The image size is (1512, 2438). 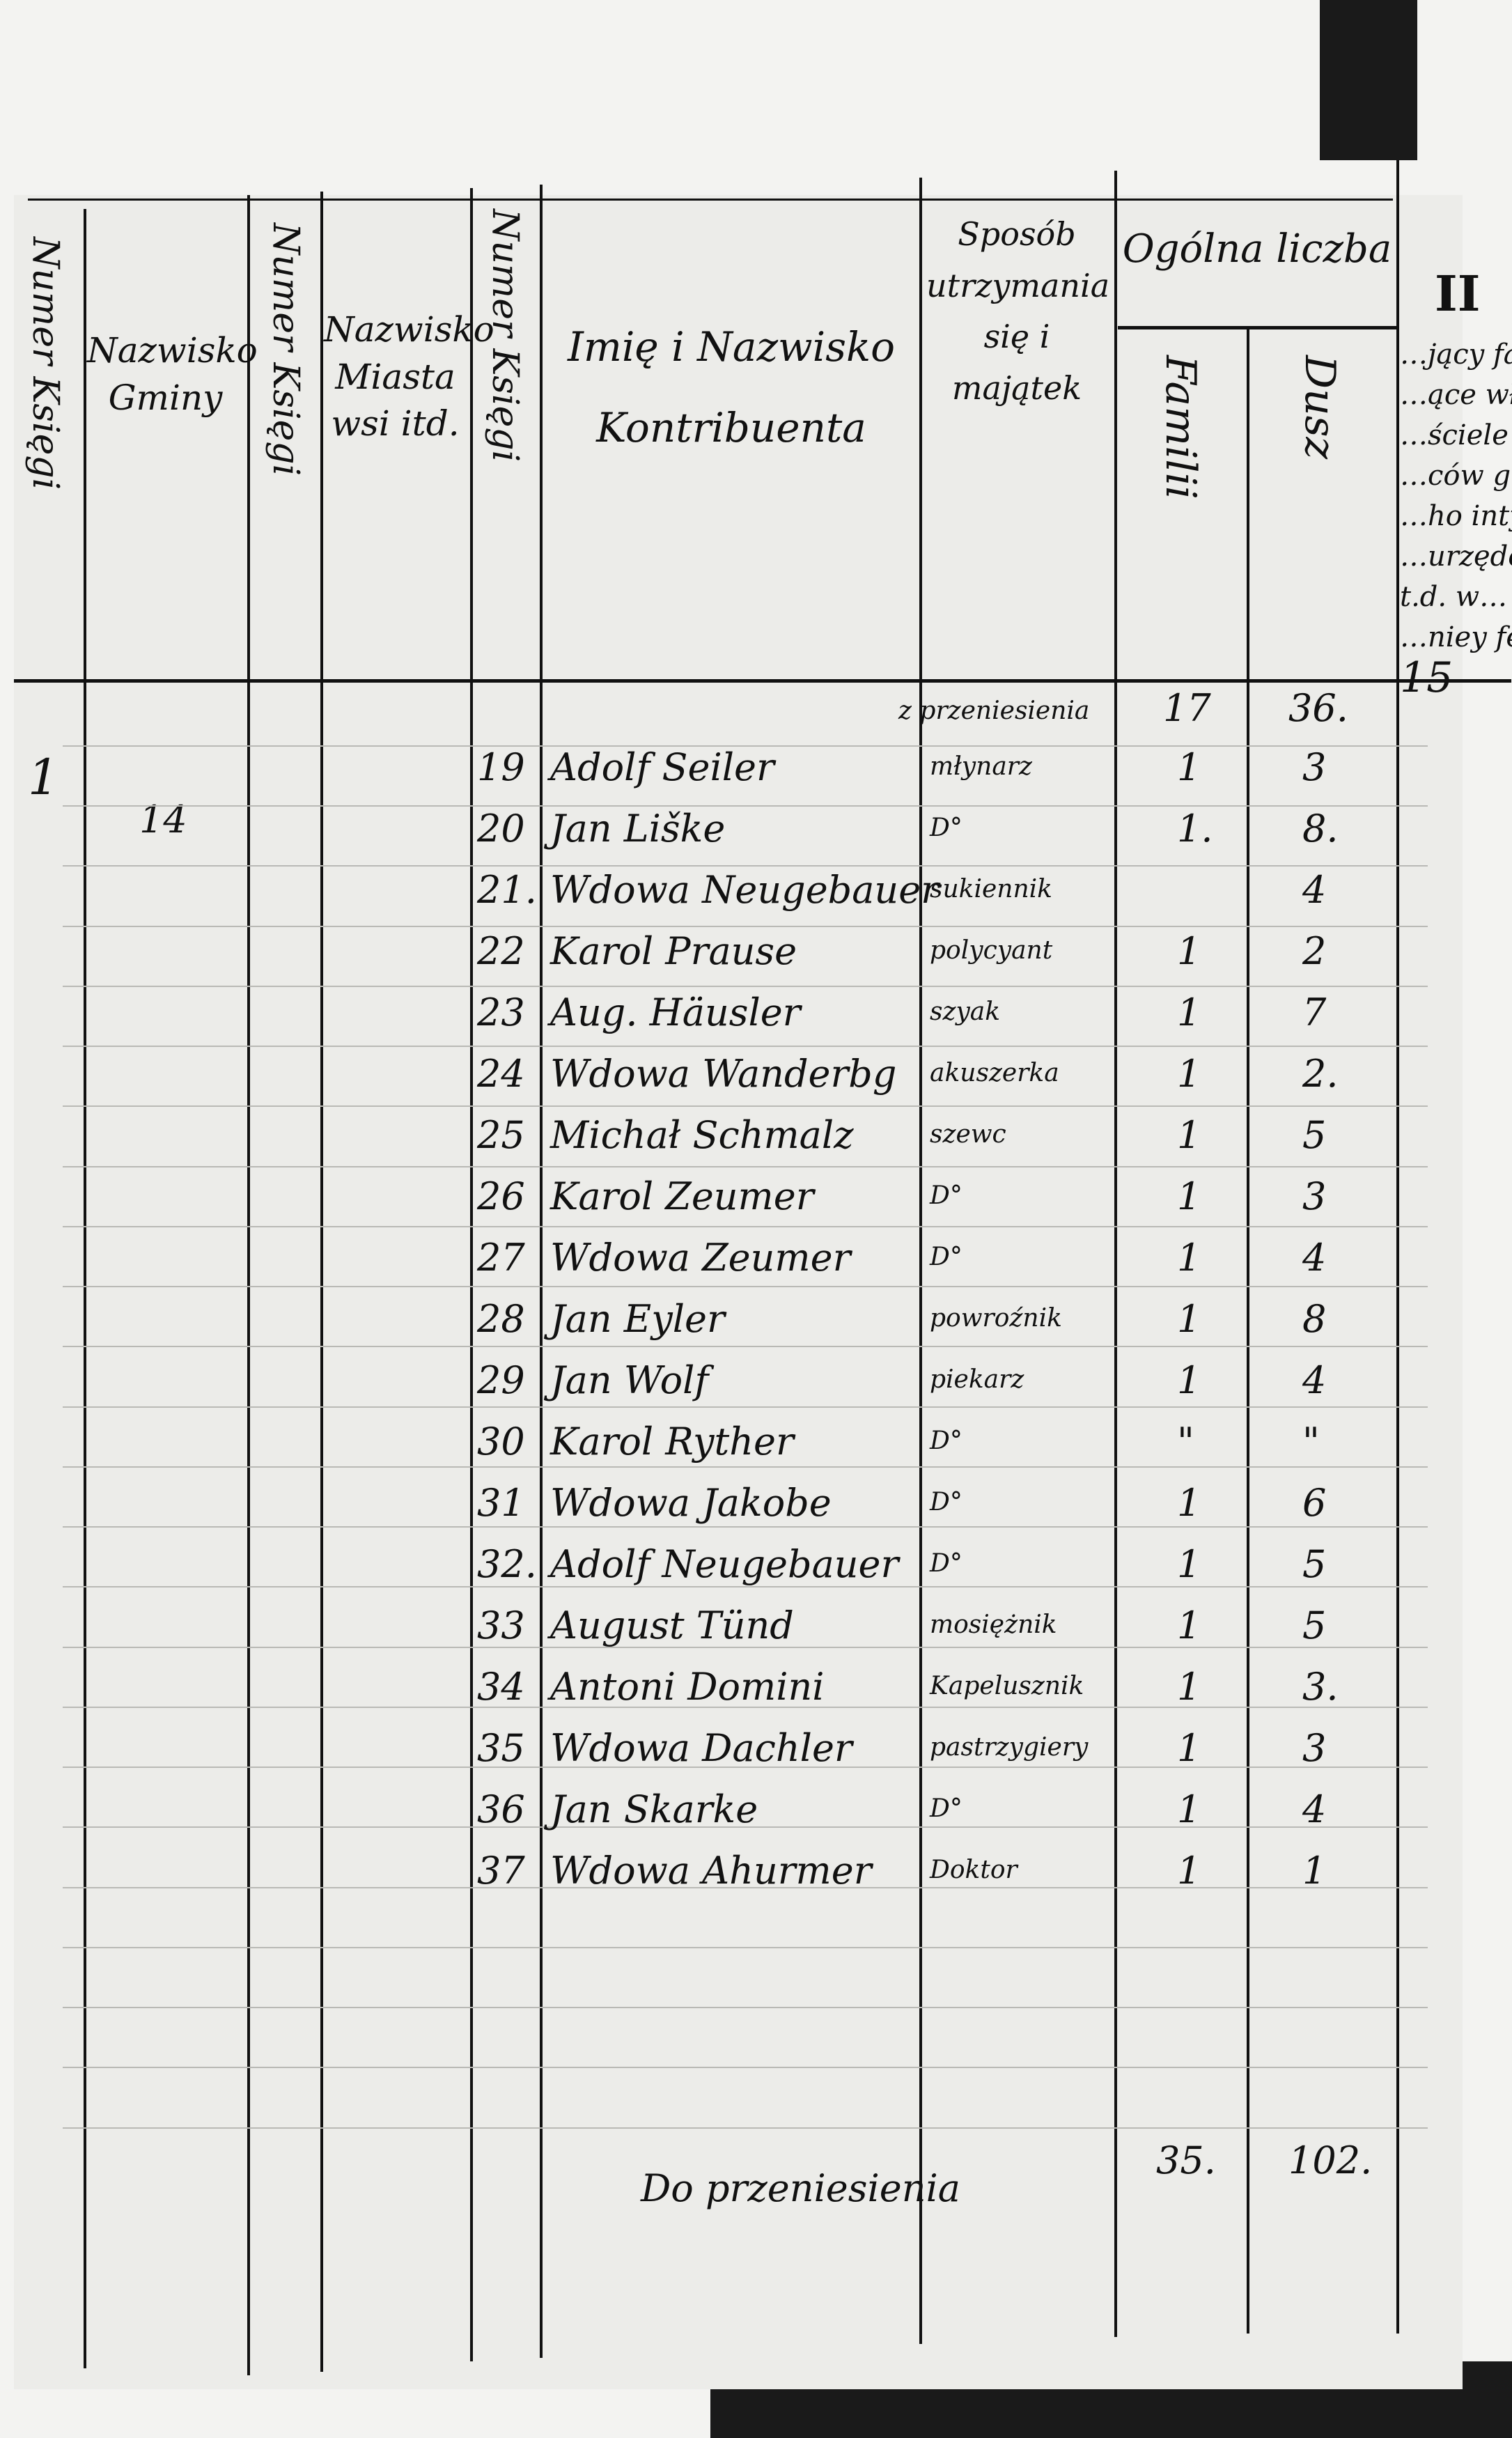 What do you see at coordinates (1187, 708) in the screenshot?
I see `carry-in-familii: 17` at bounding box center [1187, 708].